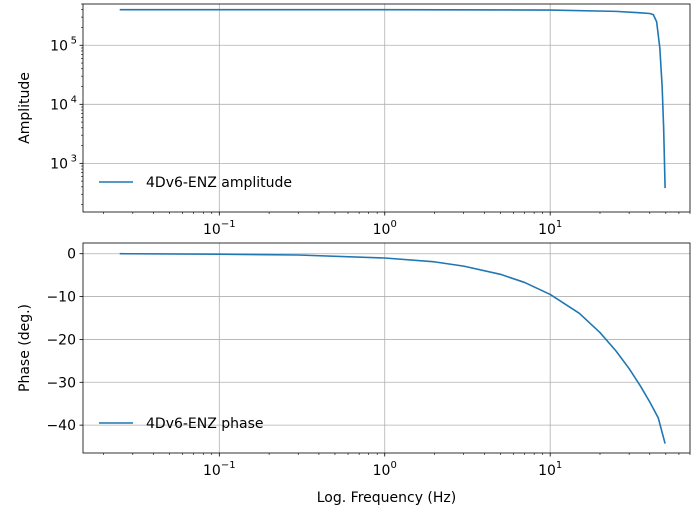 Image resolution: width=699 pixels, height=512 pixels. What do you see at coordinates (219, 183) in the screenshot?
I see `legend-label: 4Dv6-ENZ amplitude` at bounding box center [219, 183].